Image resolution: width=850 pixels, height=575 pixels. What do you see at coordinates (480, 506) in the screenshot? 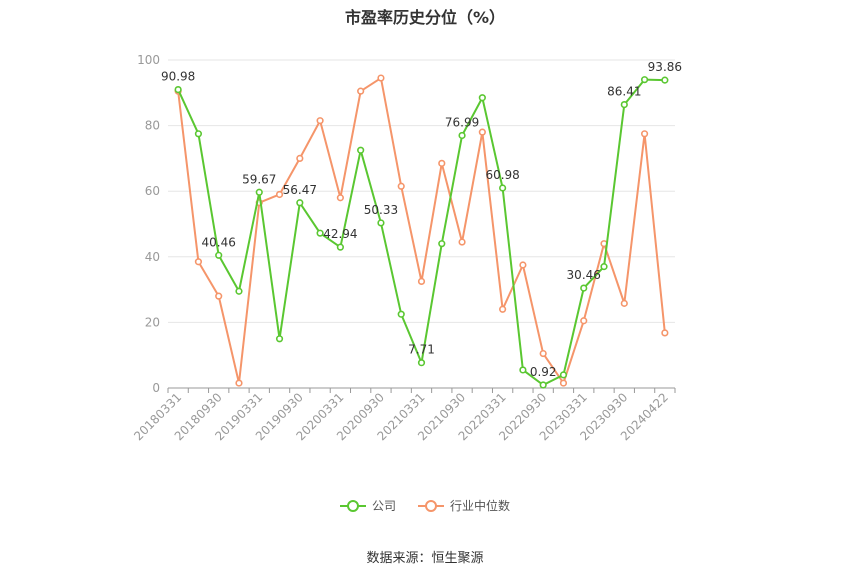
I see `legend-label-industry: 行业中位数` at bounding box center [480, 506].